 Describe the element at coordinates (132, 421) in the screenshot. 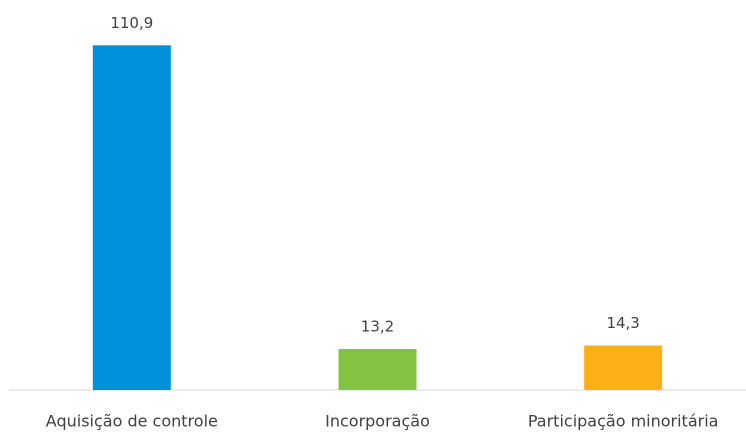

I see `x-tick-label: Aquisição de controle` at that location.